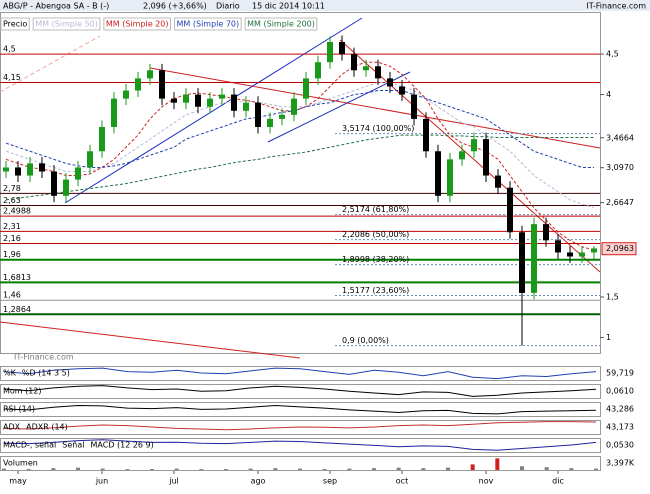 The width and height of the screenshot is (650, 494). Describe the element at coordinates (375, 234) in the screenshot. I see `fib-label: 2,2086 (50,00%)` at that location.